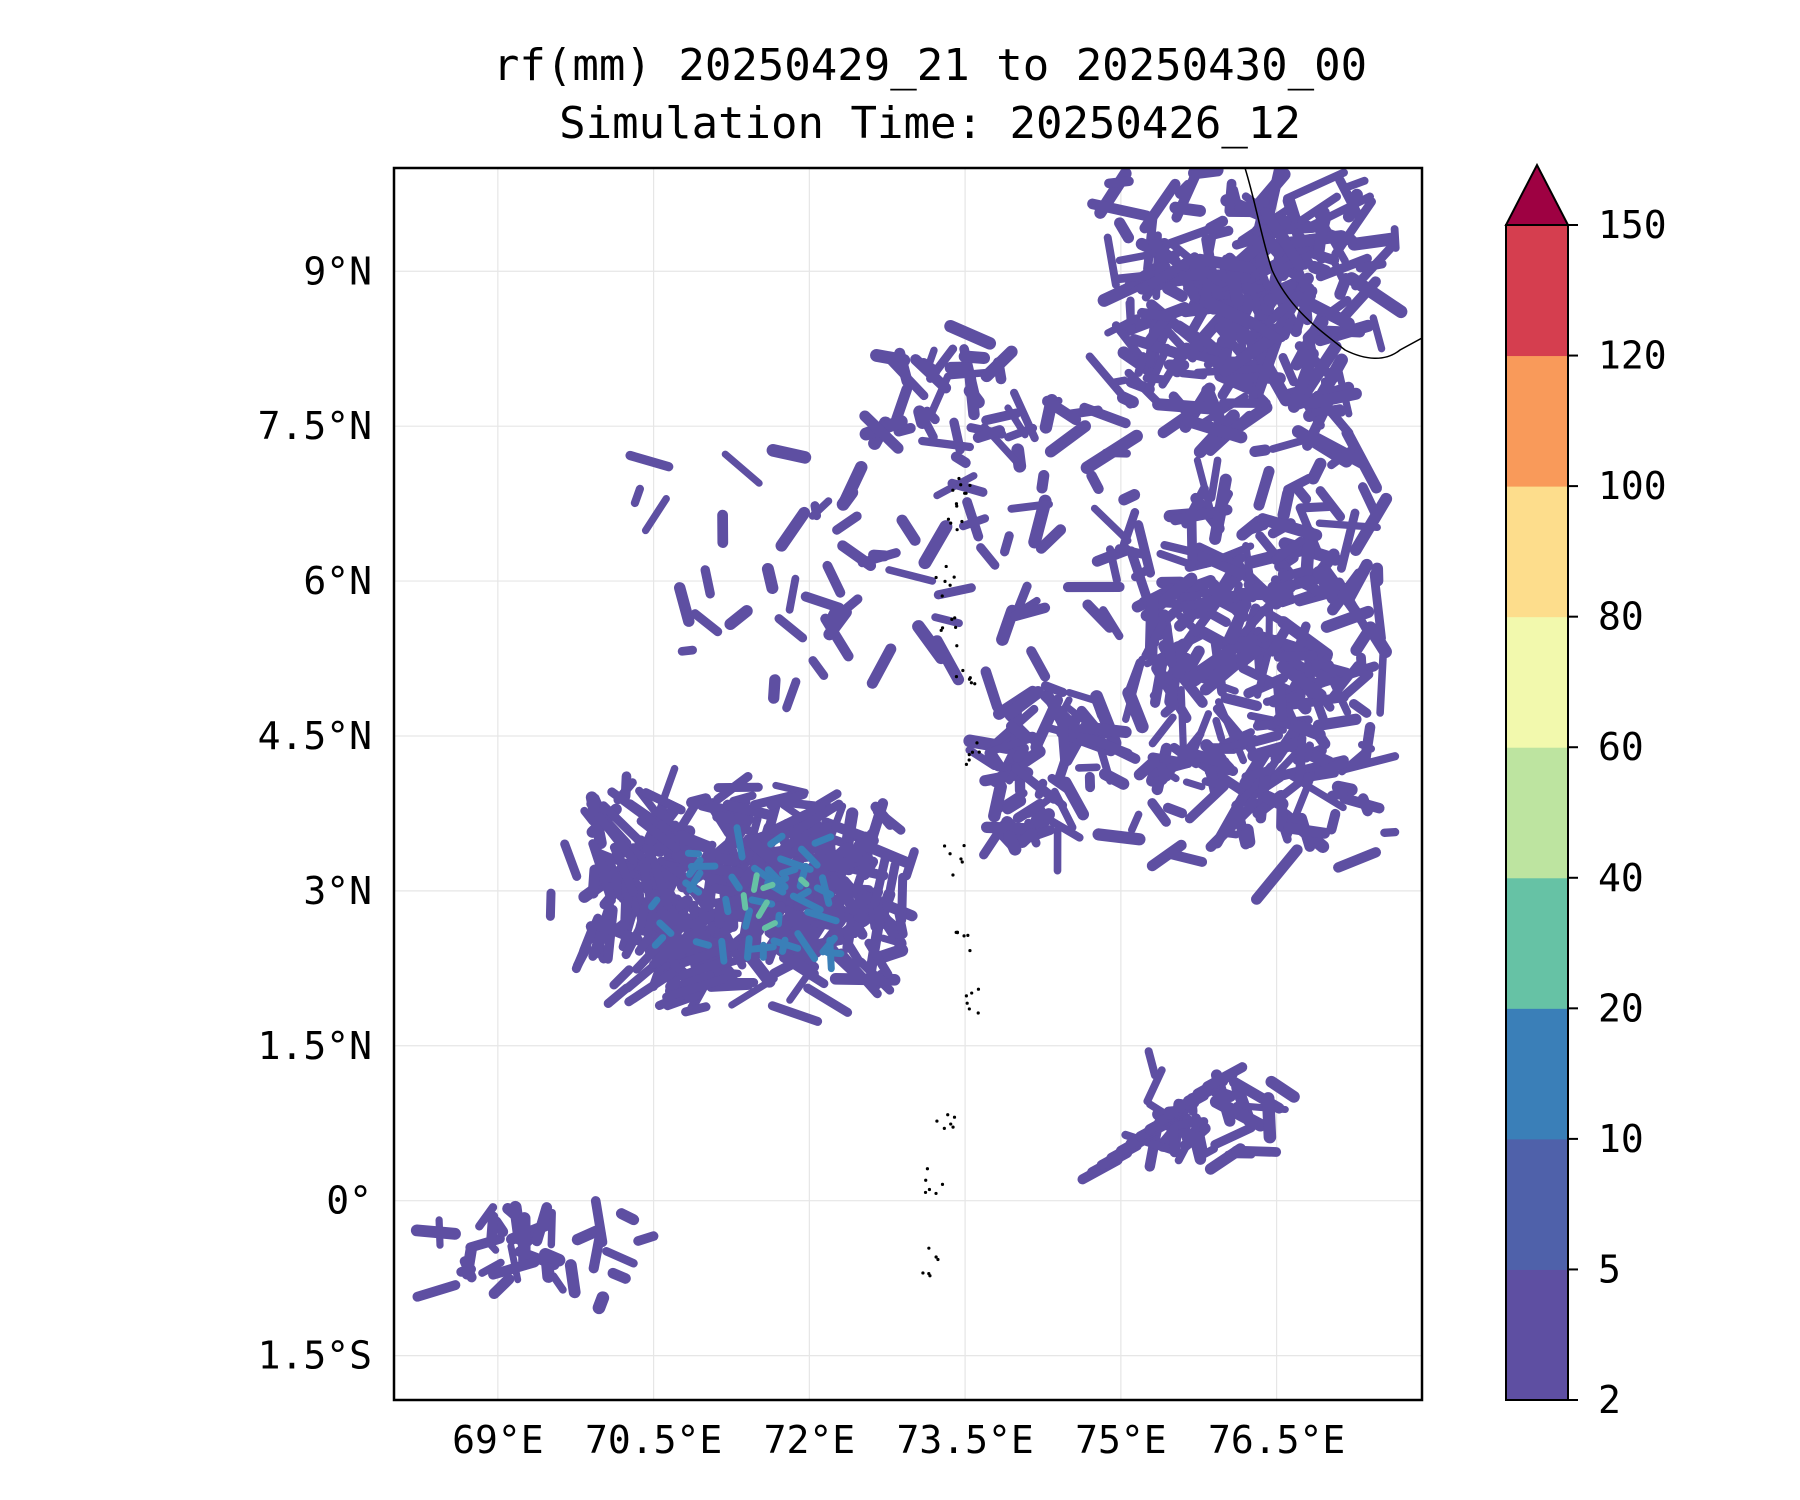 The image size is (1800, 1500). What do you see at coordinates (349, 1201) in the screenshot?
I see `lat-tick-label: 0°` at bounding box center [349, 1201].